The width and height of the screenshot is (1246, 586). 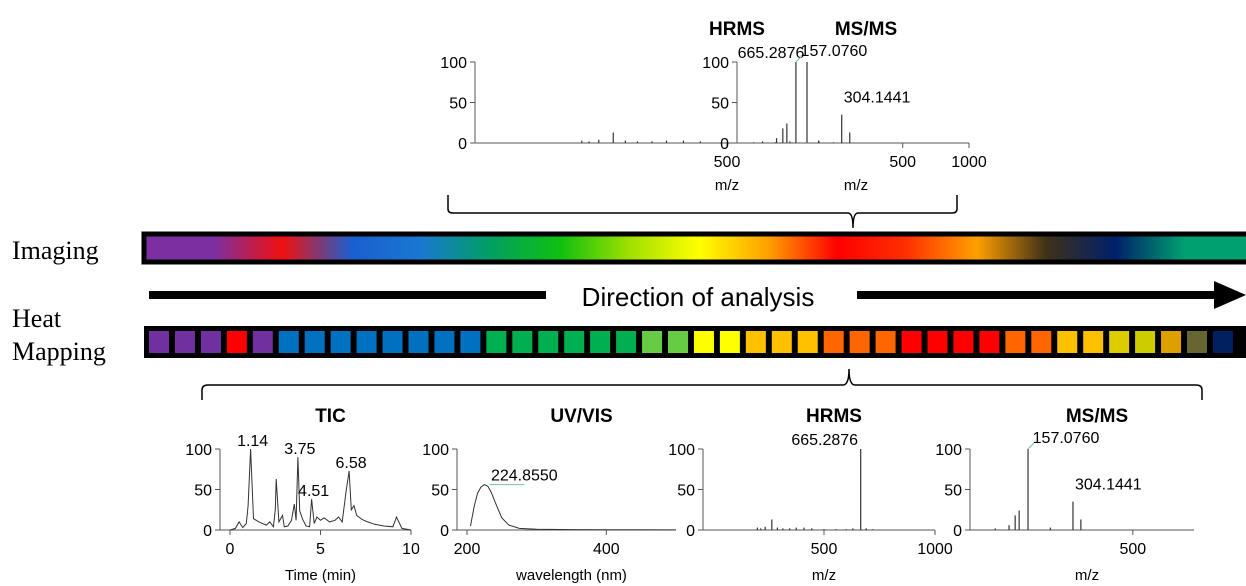 What do you see at coordinates (313, 491) in the screenshot?
I see `peak-label: 4.51` at bounding box center [313, 491].